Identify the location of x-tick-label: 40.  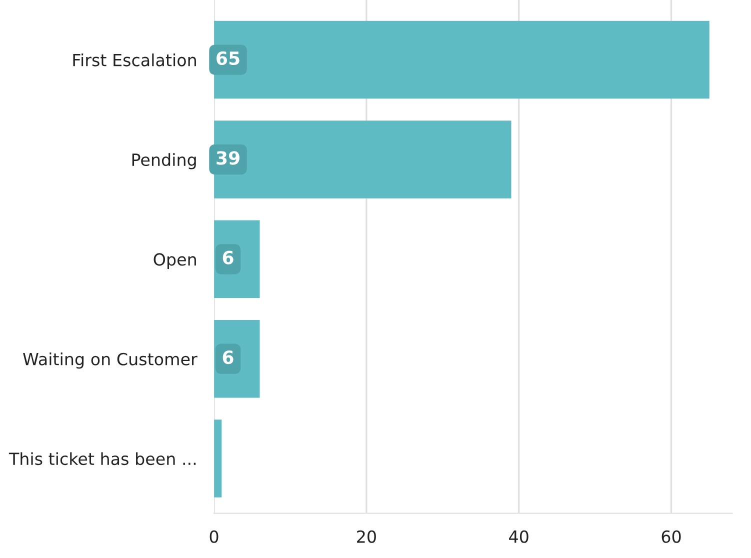
(518, 536).